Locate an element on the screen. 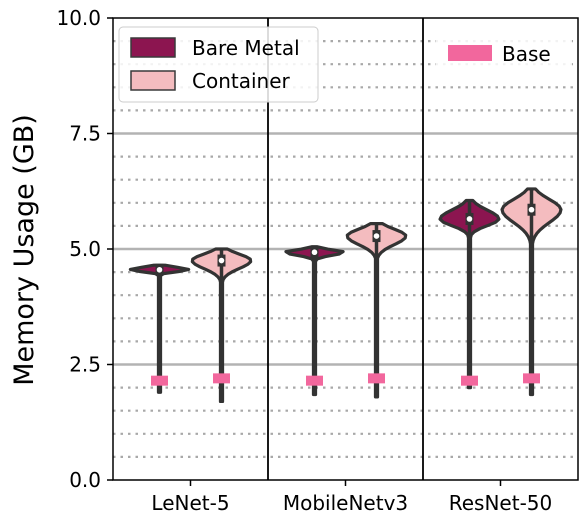 The height and width of the screenshot is (524, 582). legend-label-container: Container is located at coordinates (241, 81).